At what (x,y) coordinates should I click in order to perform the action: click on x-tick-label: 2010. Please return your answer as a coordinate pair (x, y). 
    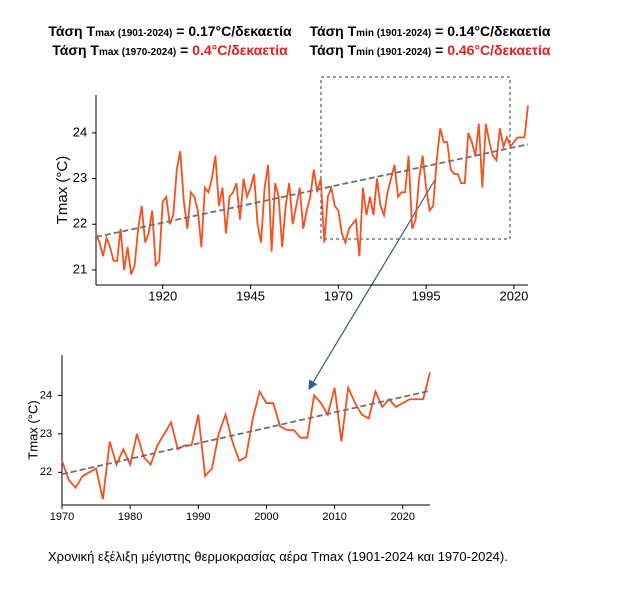
    Looking at the image, I should click on (334, 517).